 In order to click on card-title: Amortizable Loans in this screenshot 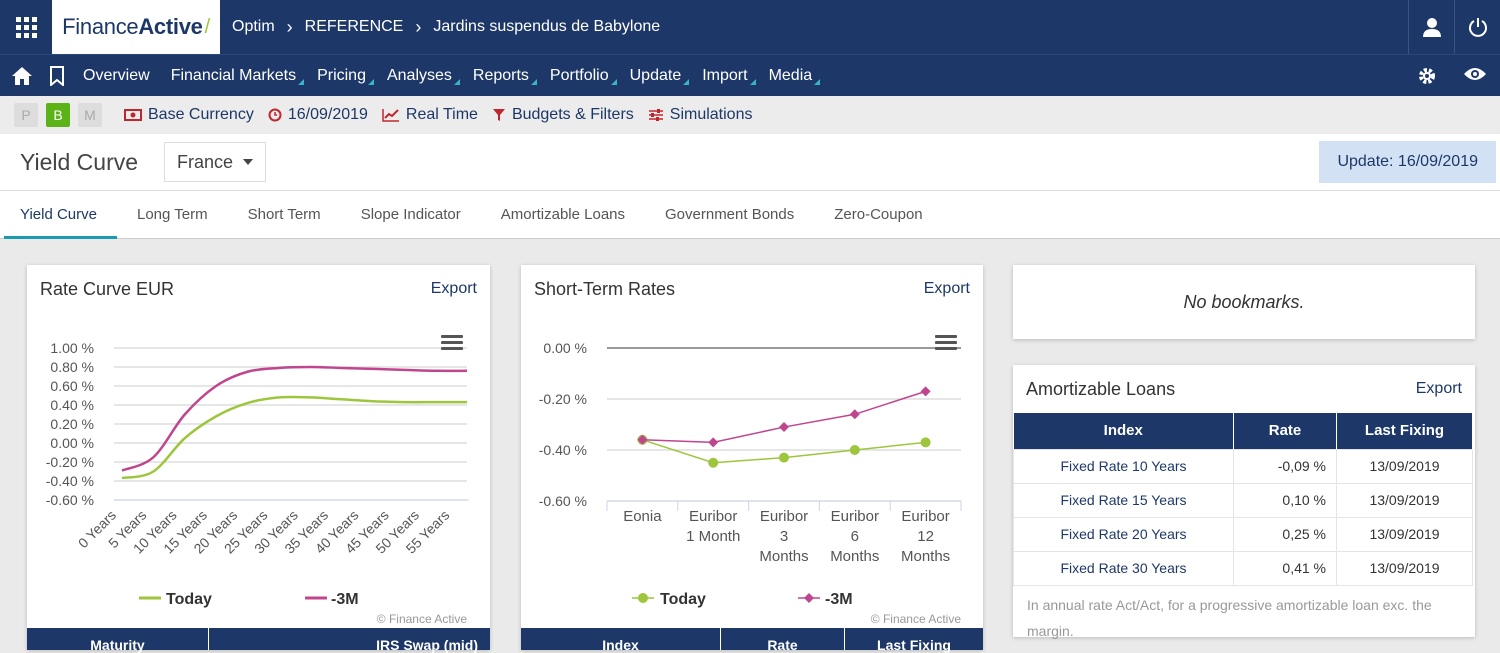, I will do `click(1101, 388)`.